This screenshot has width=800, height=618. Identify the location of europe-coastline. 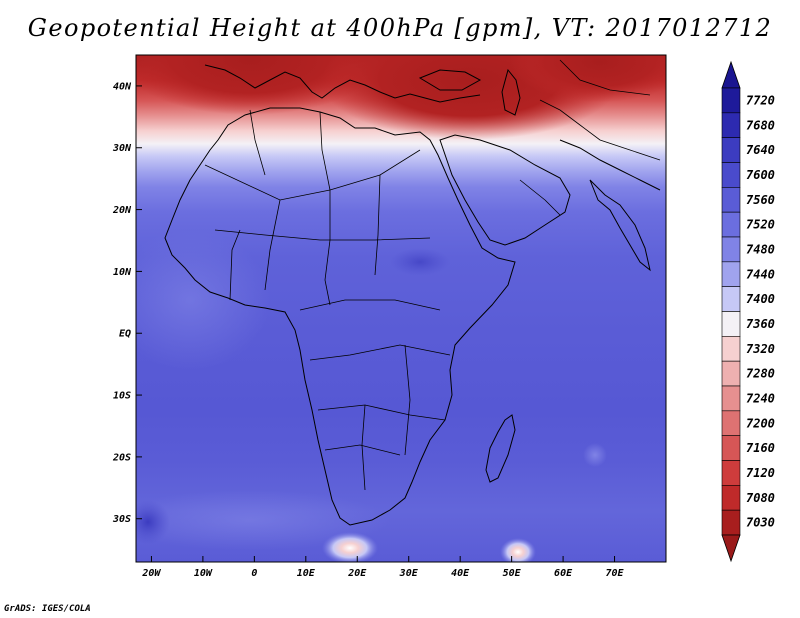
(342, 83).